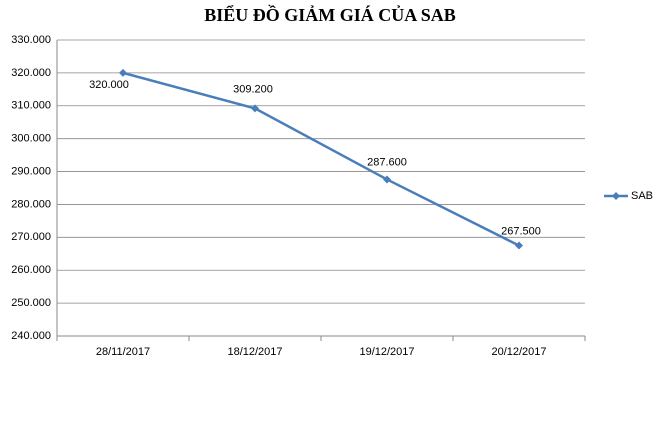  I want to click on y-tick-label: 320.000, so click(31, 73).